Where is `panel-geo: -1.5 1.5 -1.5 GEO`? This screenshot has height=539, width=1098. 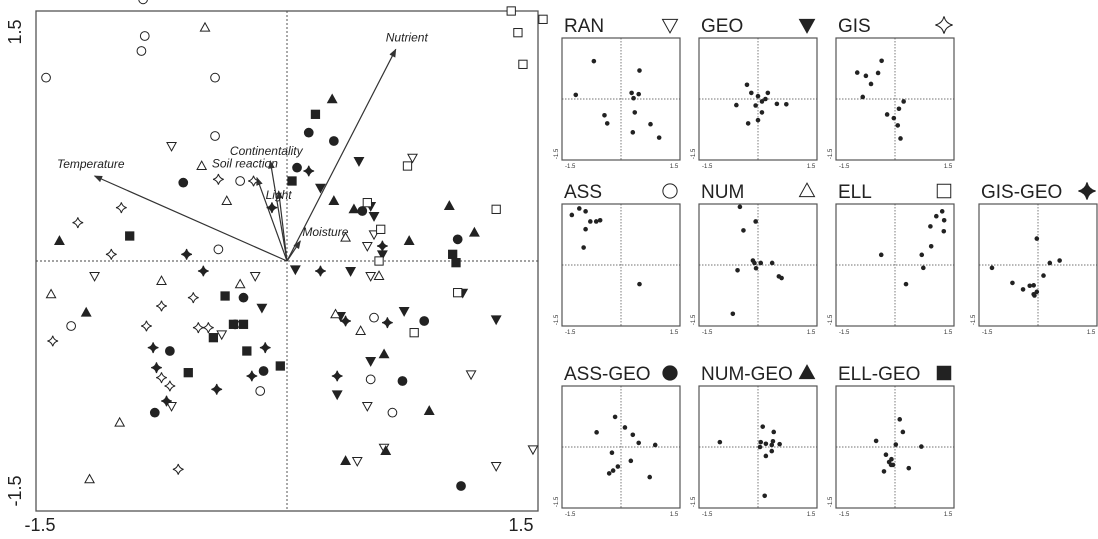 panel-geo: -1.5 1.5 -1.5 GEO is located at coordinates (754, 93).